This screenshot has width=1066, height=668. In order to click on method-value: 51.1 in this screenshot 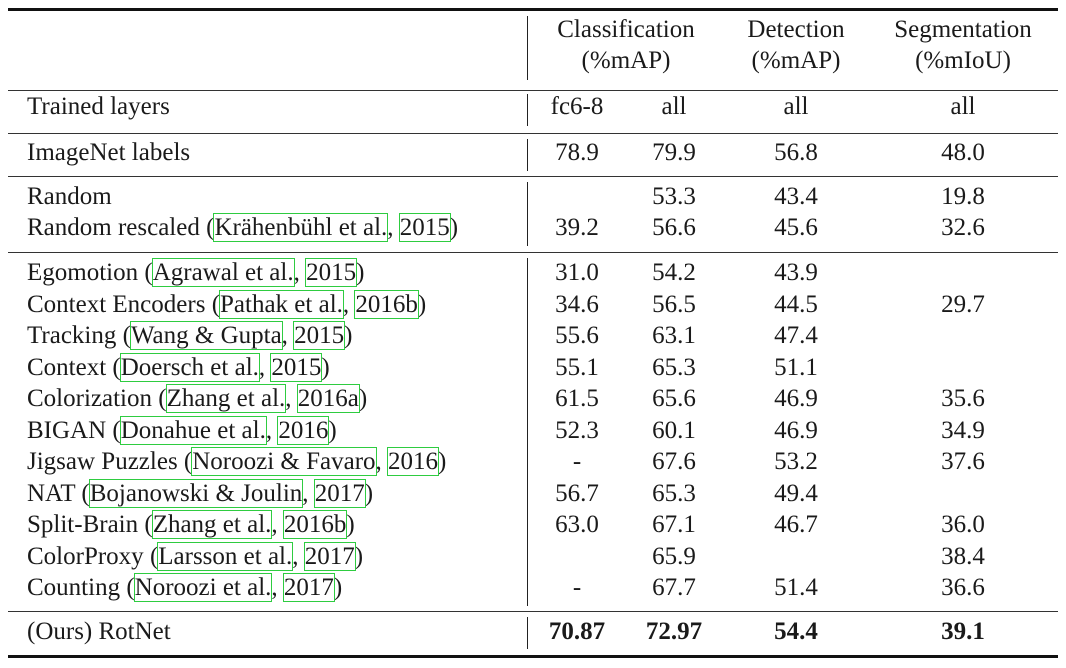, I will do `click(796, 367)`.